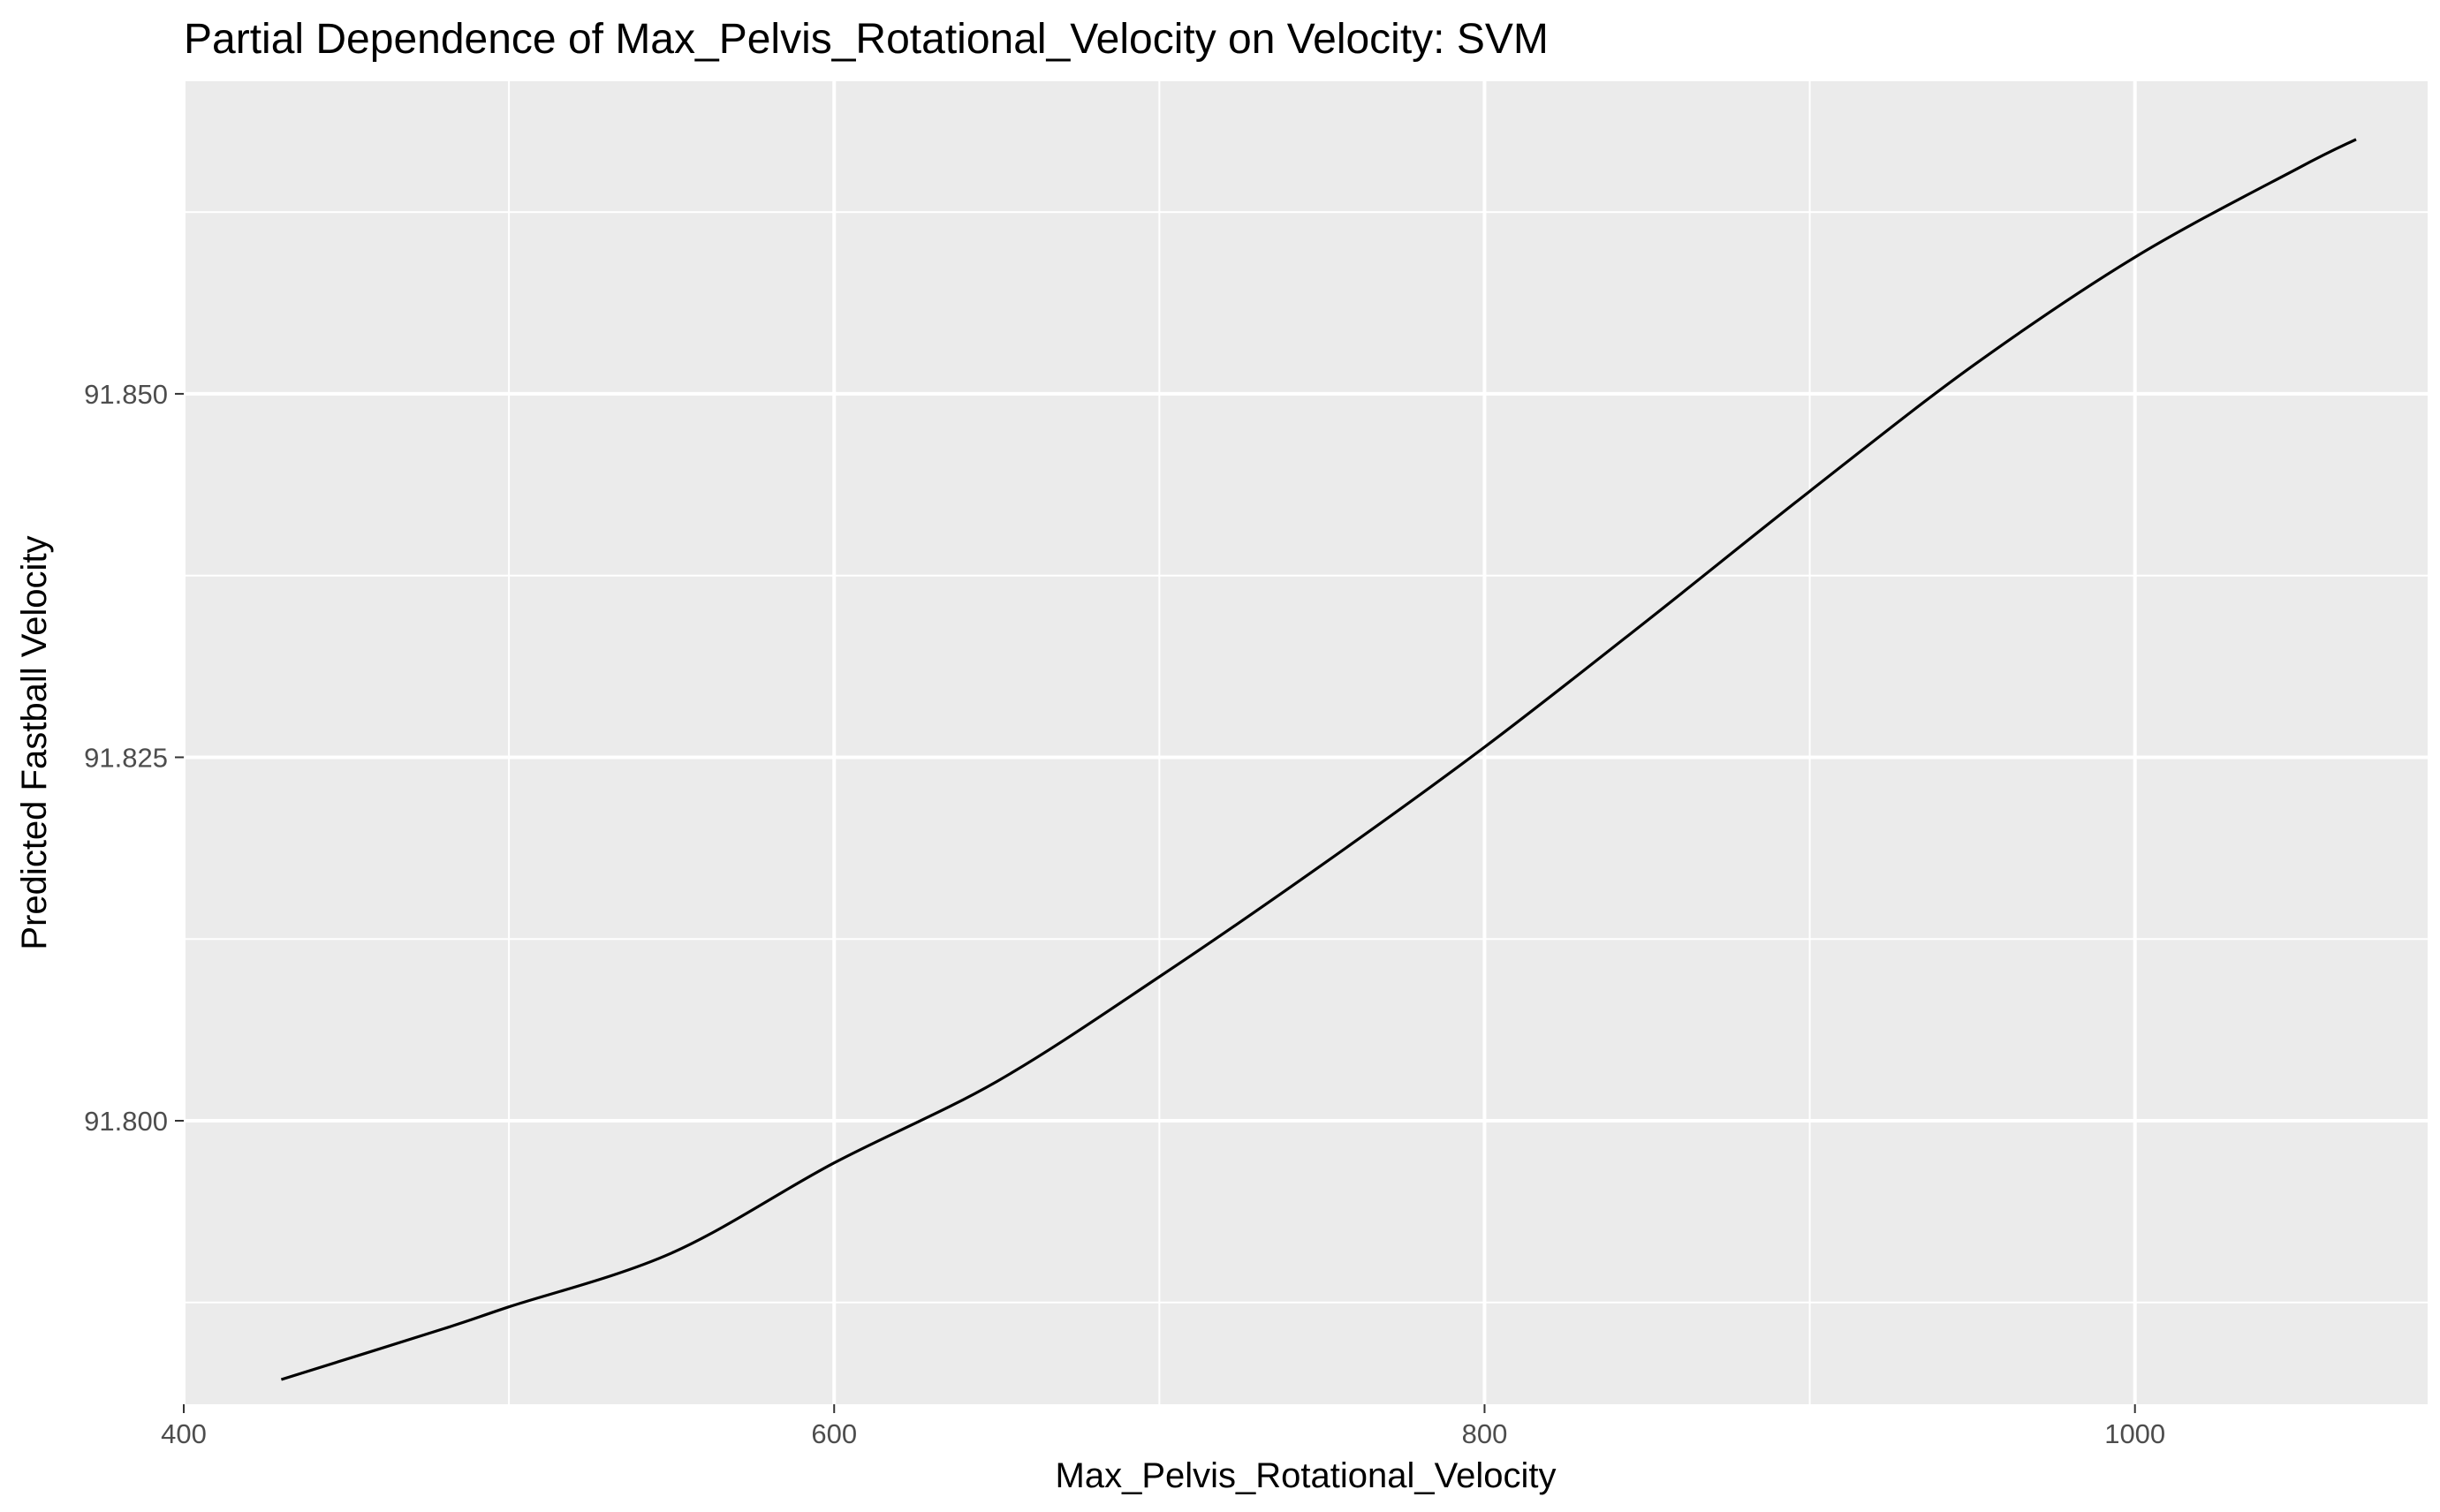  What do you see at coordinates (126, 395) in the screenshot?
I see `y-tick-label: 91.850` at bounding box center [126, 395].